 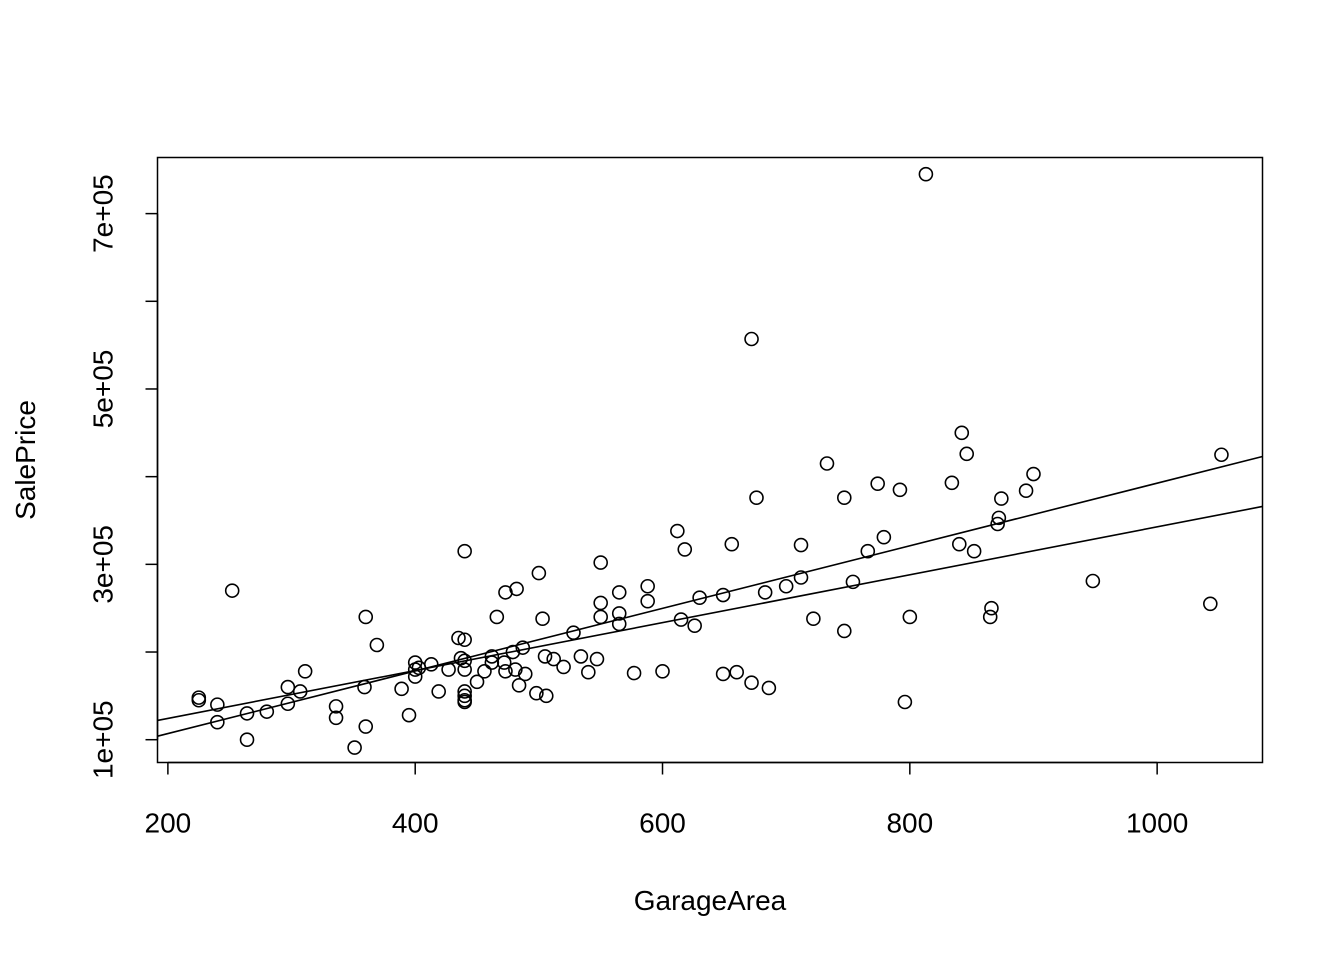 I want to click on y-axis-label: SalePrice, so click(x=25, y=460).